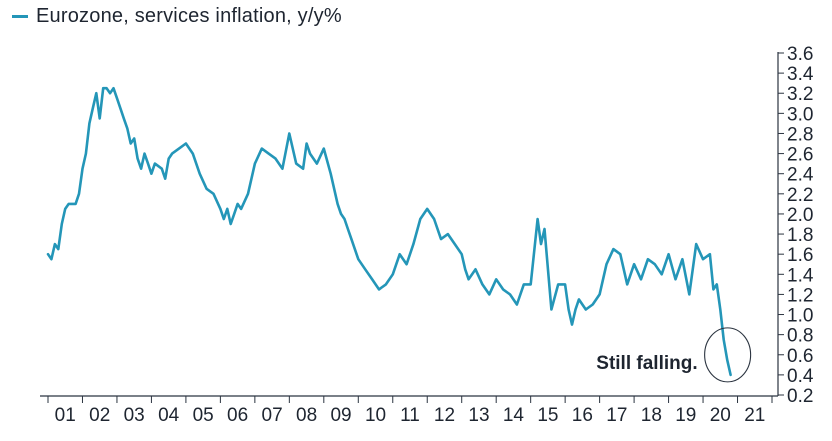 The image size is (832, 441). I want to click on x-tick-label: 08, so click(306, 415).